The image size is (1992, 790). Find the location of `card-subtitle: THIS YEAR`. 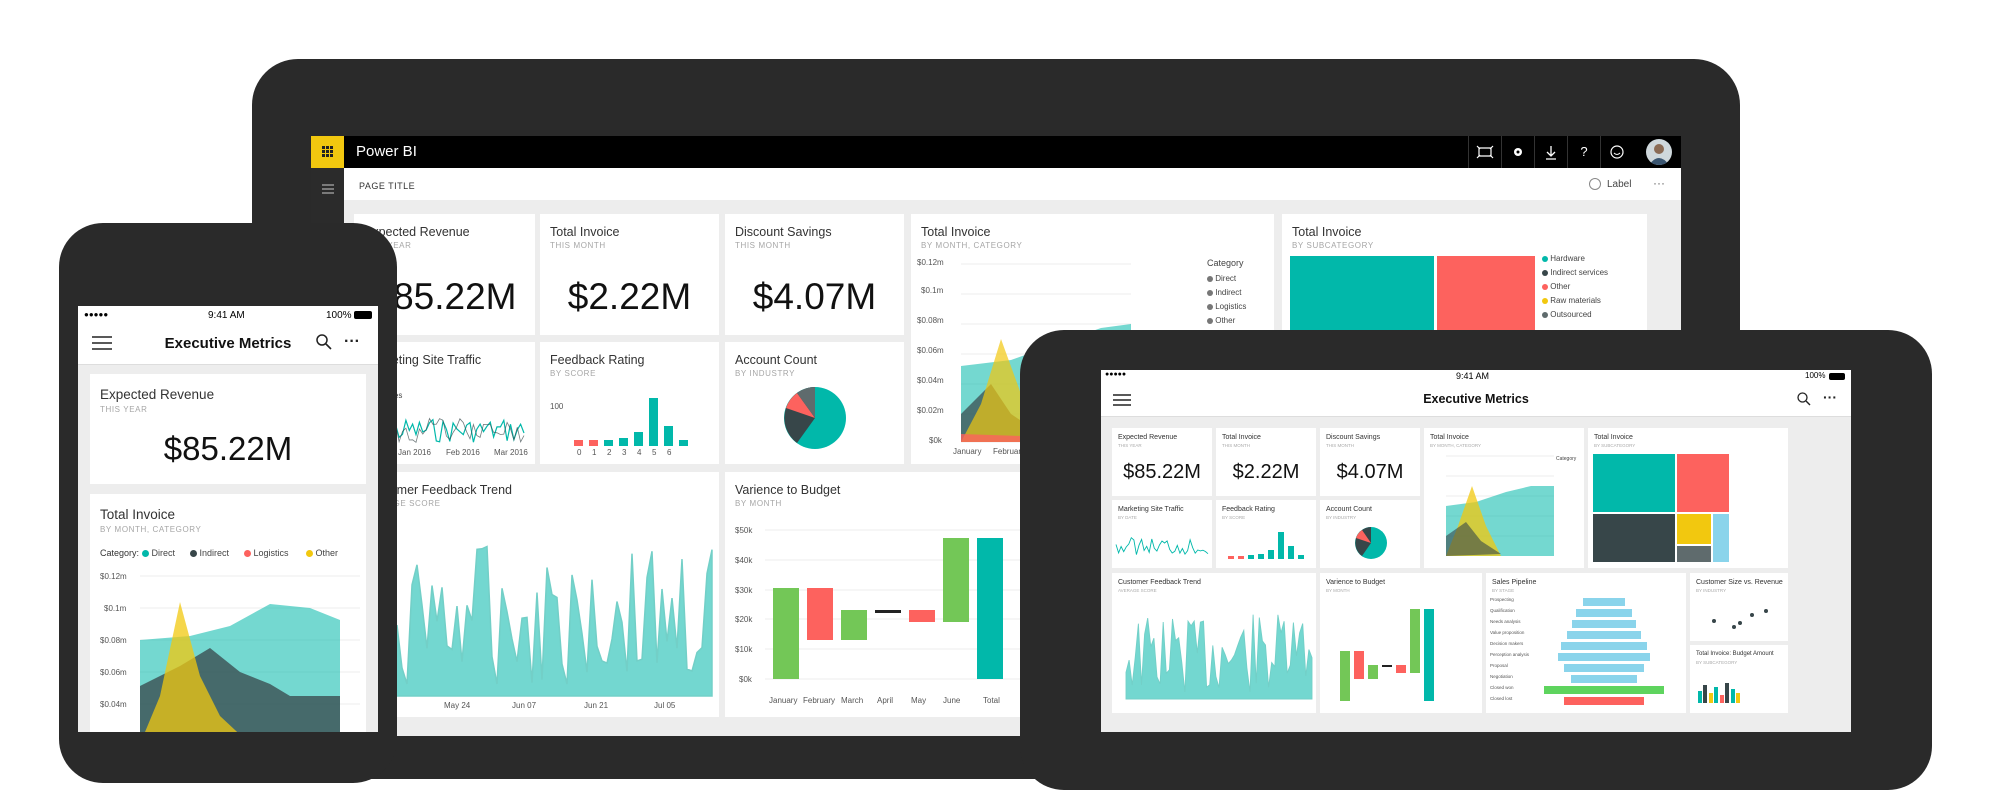

card-subtitle: THIS YEAR is located at coordinates (1130, 445).